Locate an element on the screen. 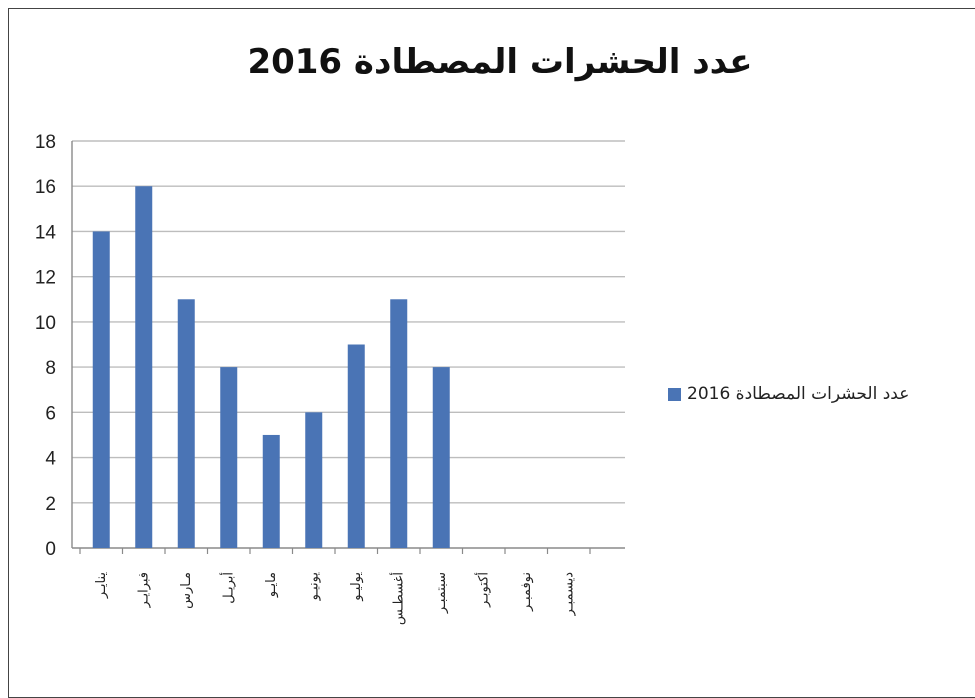 Image resolution: width=975 pixels, height=698 pixels. y-tick-label: 4 is located at coordinates (50, 459).